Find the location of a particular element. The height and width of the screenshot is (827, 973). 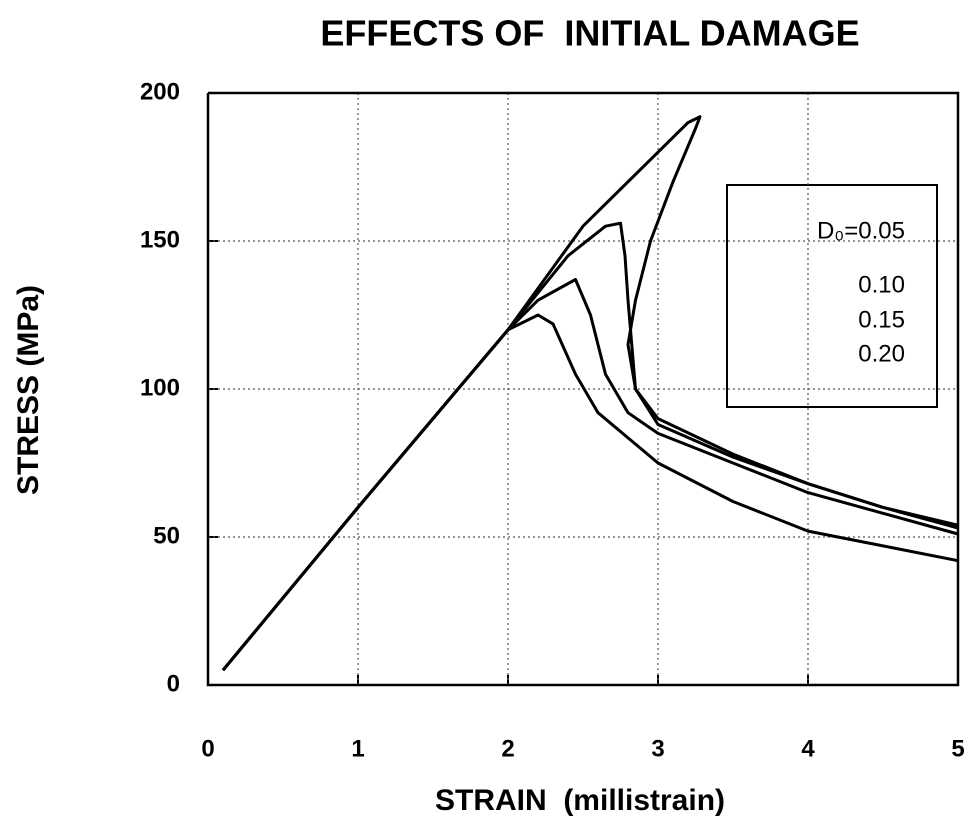

legend-box is located at coordinates (832, 296).